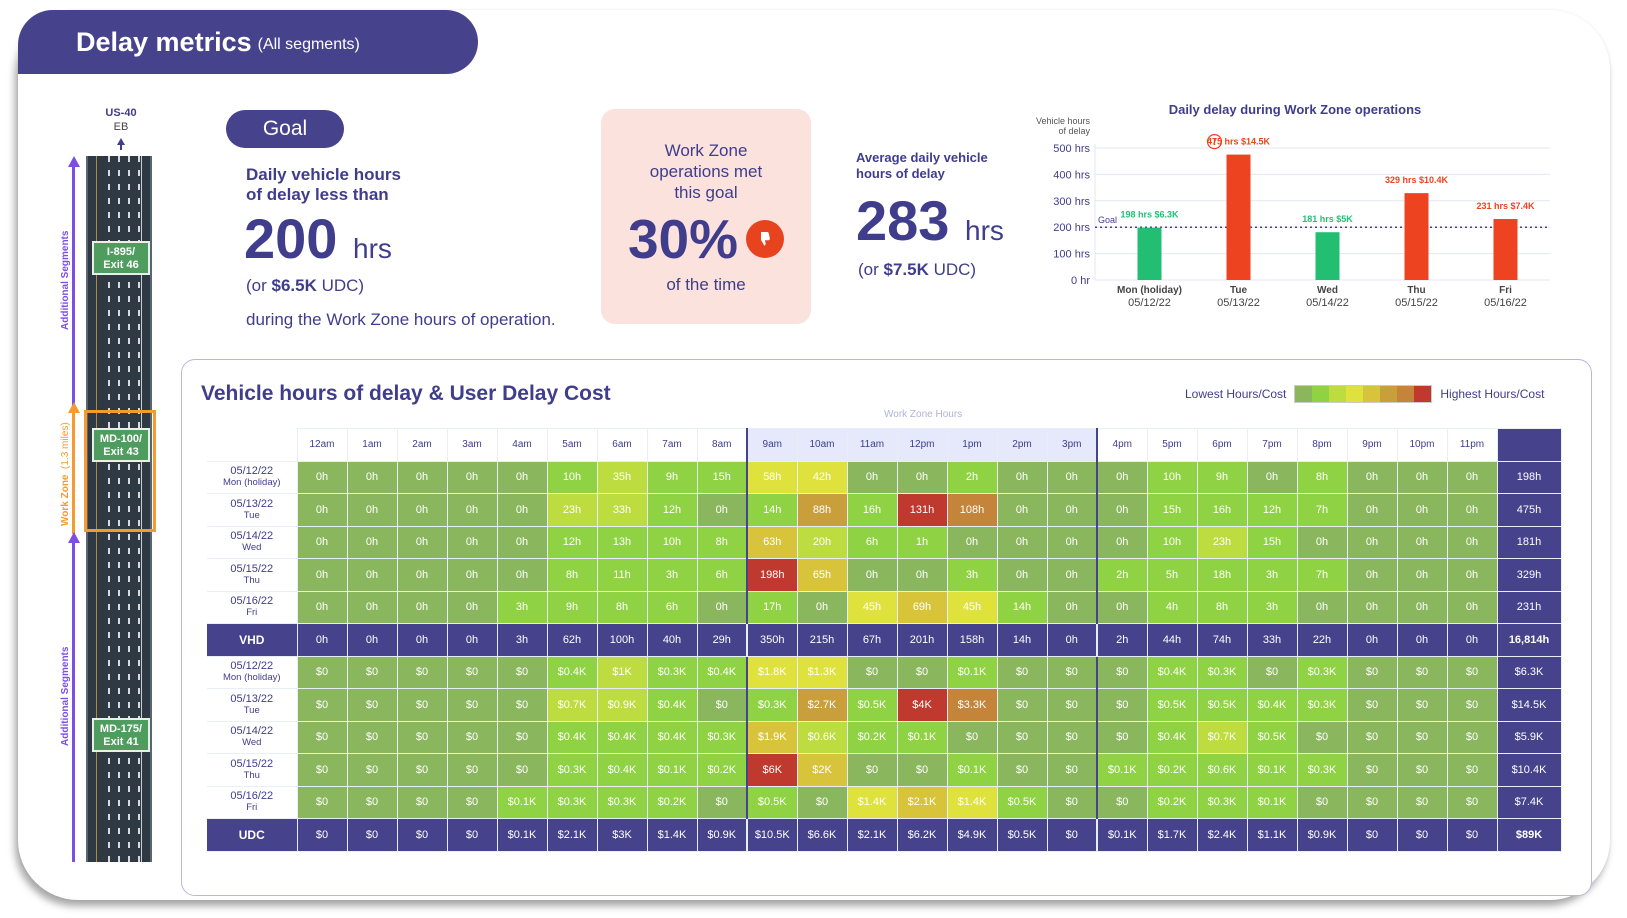 This screenshot has width=1627, height=918. What do you see at coordinates (65, 445) in the screenshot?
I see `work-zone-length: (1.3 miles)` at bounding box center [65, 445].